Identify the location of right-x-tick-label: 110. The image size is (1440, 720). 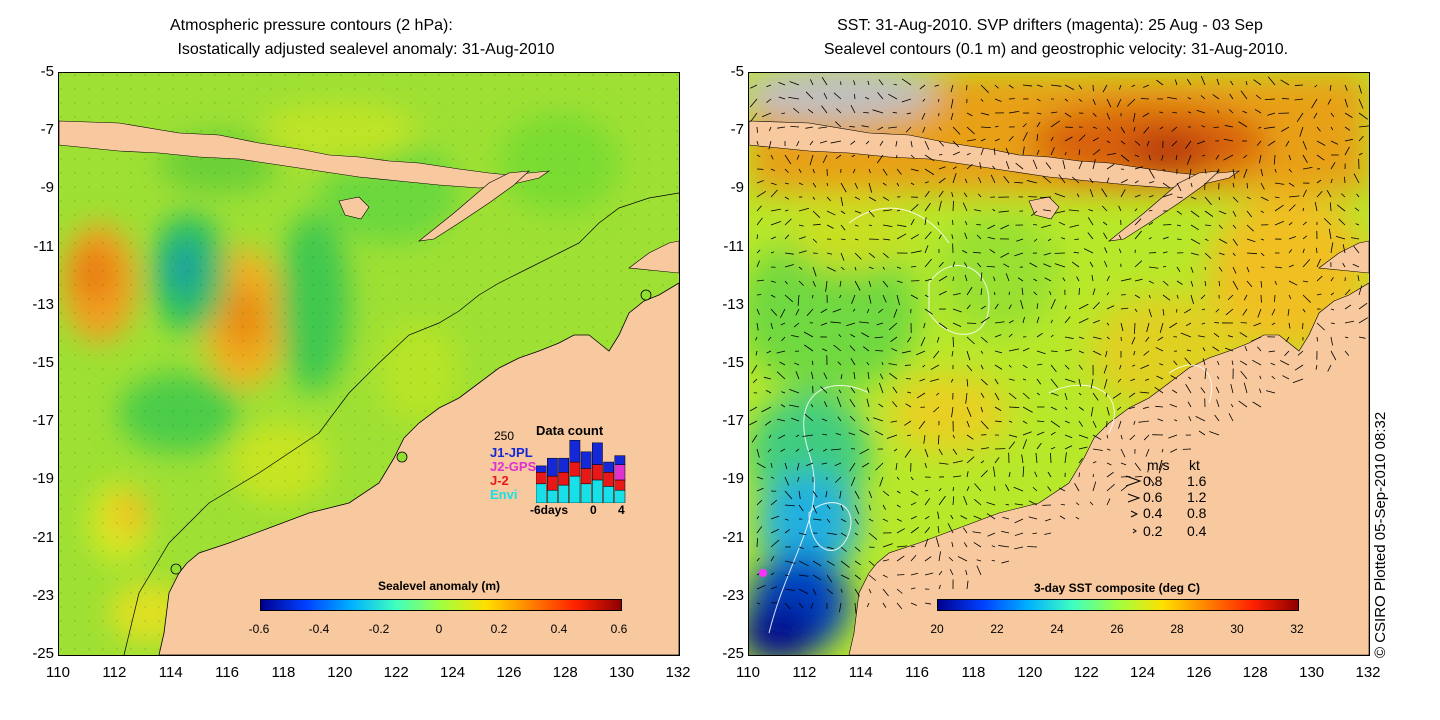
(748, 672).